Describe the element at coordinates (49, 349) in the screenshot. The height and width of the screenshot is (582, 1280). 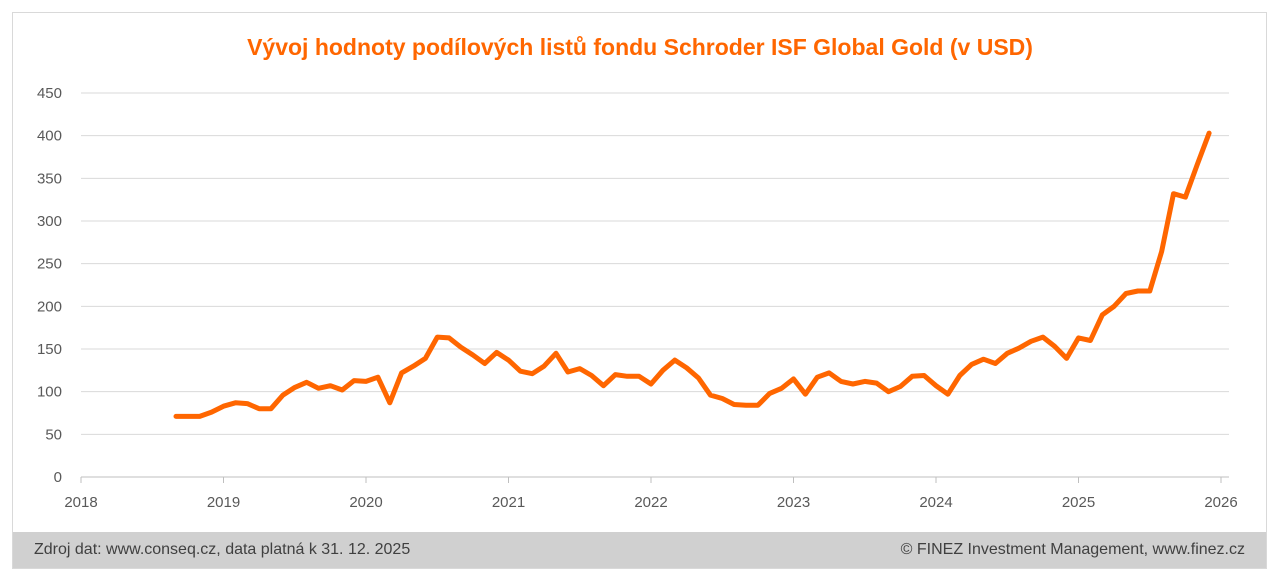
I see `y-tick-label: 150` at that location.